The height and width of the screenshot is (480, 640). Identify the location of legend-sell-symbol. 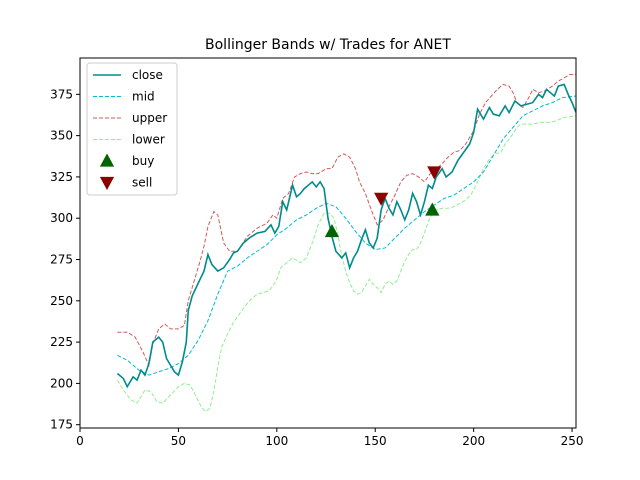
(107, 183).